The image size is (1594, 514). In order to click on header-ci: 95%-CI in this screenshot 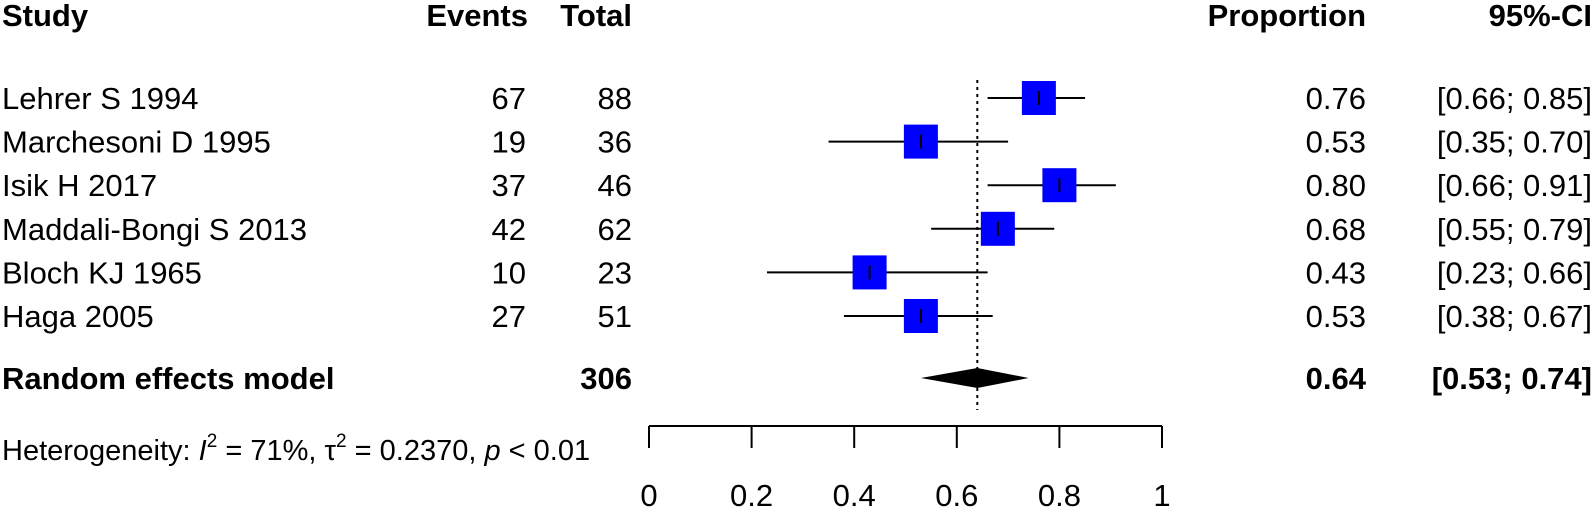, I will do `click(1540, 16)`.